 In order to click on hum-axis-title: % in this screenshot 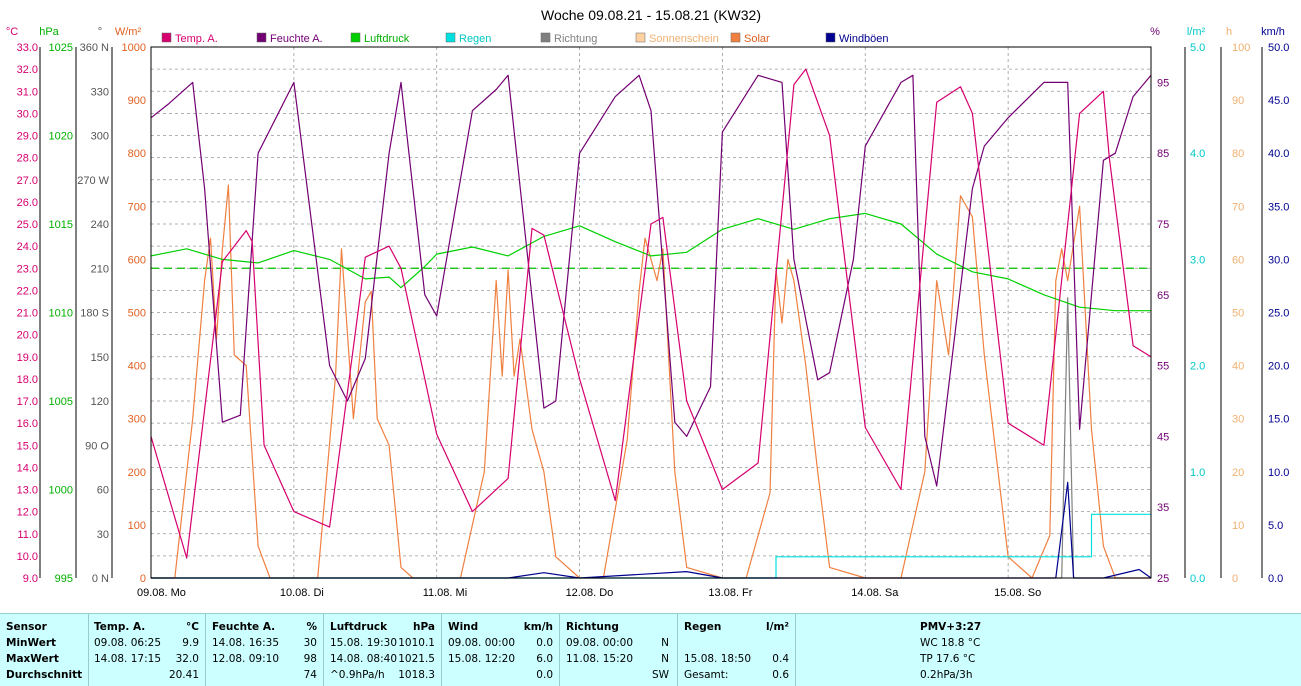, I will do `click(1155, 32)`.